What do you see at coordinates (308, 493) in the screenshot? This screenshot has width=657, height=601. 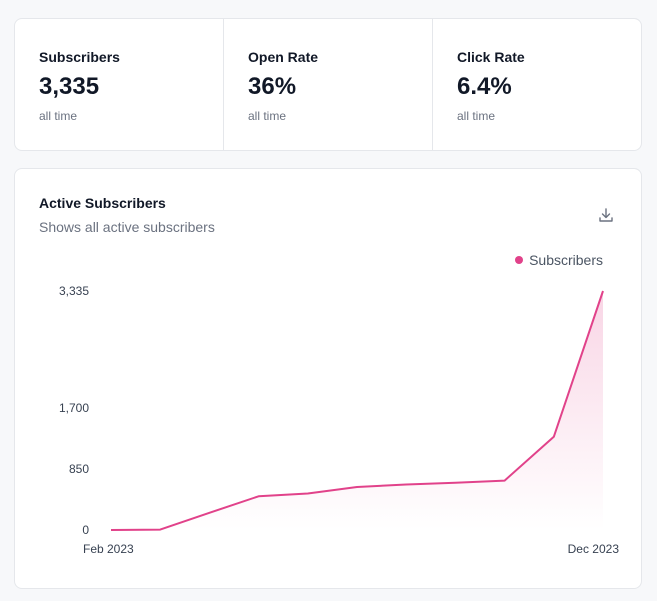 I see `data-point-jun-2023` at bounding box center [308, 493].